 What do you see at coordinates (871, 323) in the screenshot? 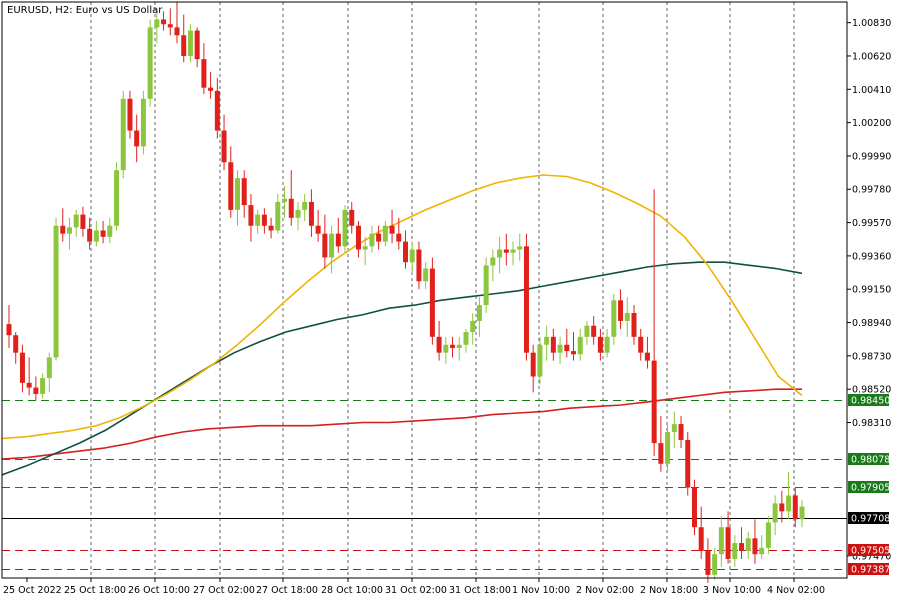
I see `y-tick-label: 0.98940` at bounding box center [871, 323].